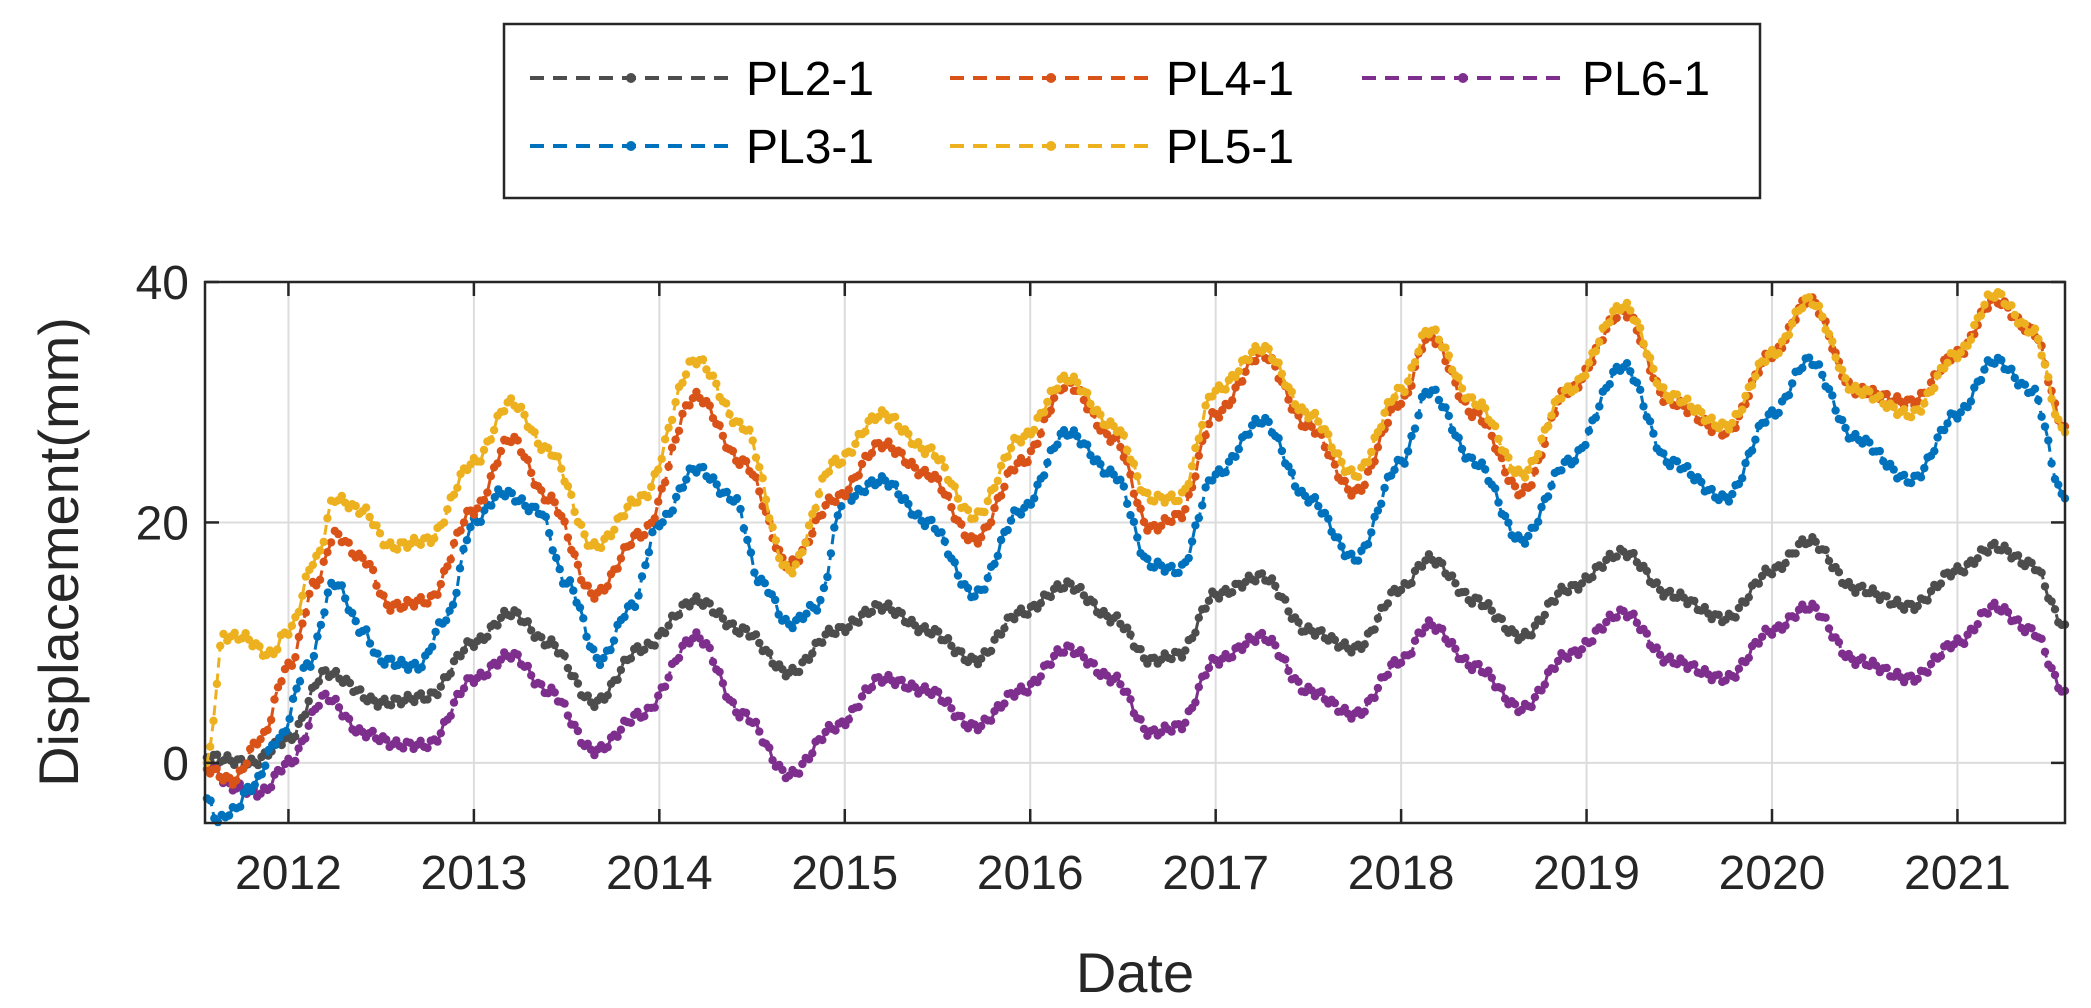  What do you see at coordinates (288, 873) in the screenshot?
I see `x-tick-label: 2012` at bounding box center [288, 873].